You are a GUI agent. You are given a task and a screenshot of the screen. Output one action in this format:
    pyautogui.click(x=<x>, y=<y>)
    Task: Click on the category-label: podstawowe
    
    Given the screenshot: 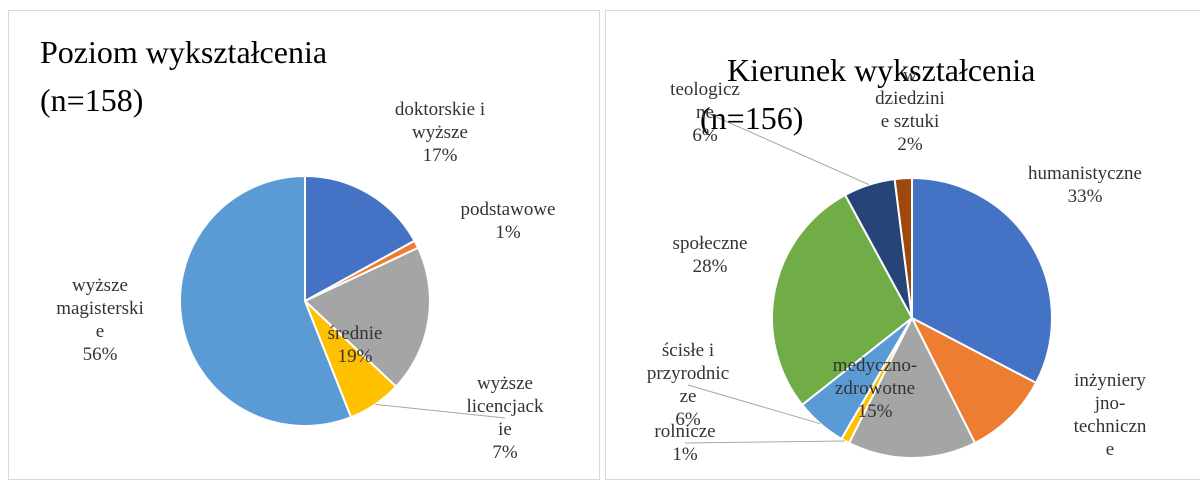 What is the action you would take?
    pyautogui.click(x=508, y=209)
    